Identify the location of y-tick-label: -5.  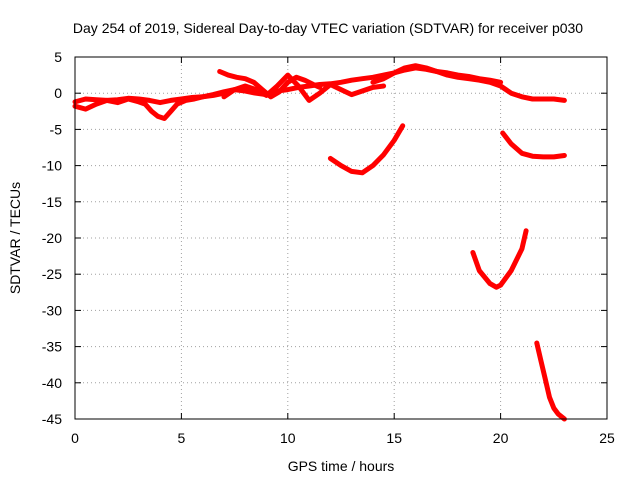
(56, 129).